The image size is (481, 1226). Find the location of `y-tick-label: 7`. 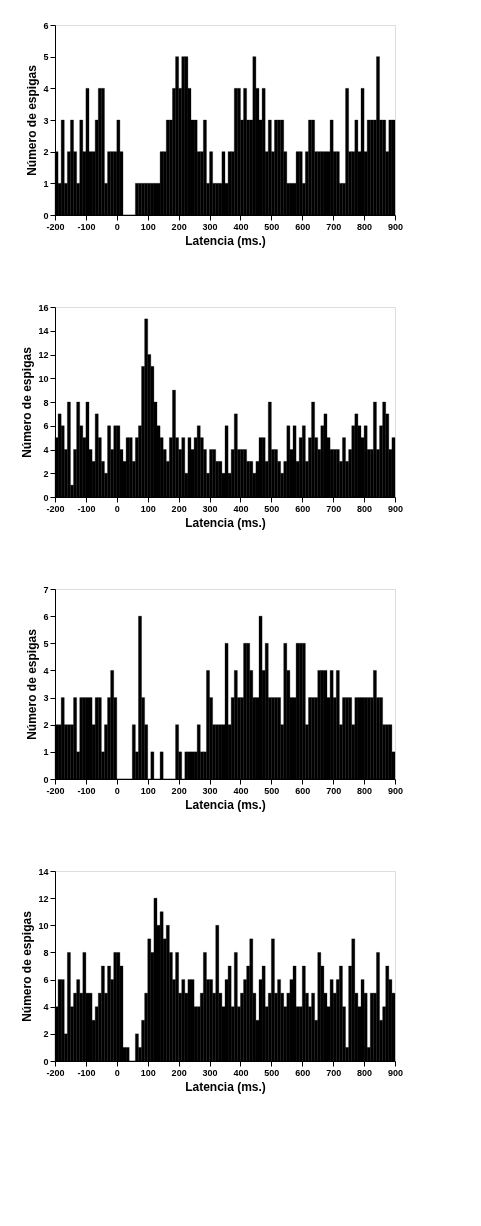

y-tick-label: 7 is located at coordinates (46, 589).